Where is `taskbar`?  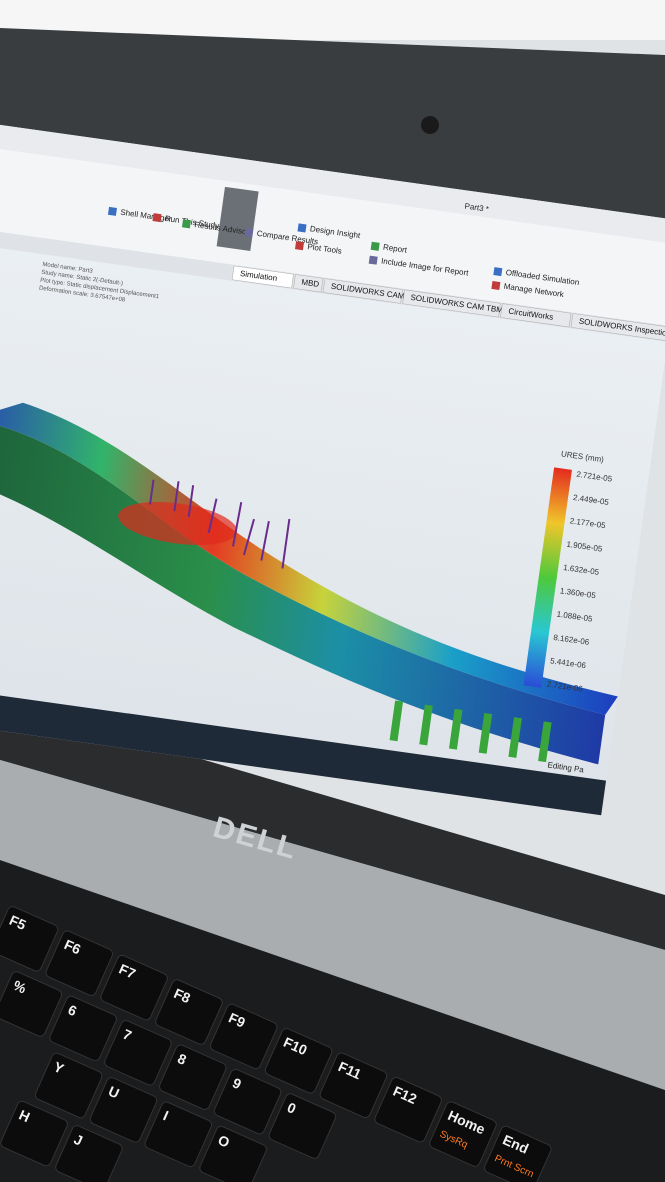 taskbar is located at coordinates (303, 748).